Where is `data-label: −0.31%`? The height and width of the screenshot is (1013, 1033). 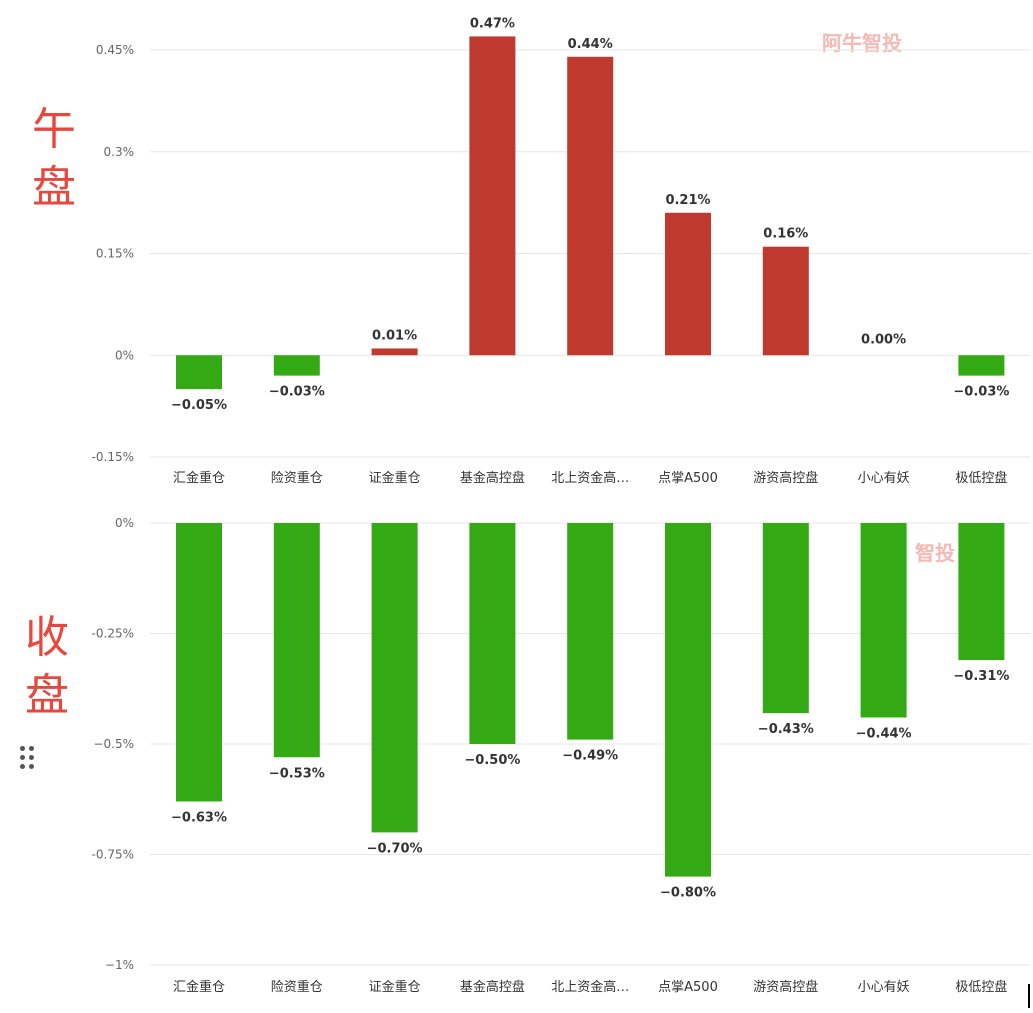
data-label: −0.31% is located at coordinates (981, 676).